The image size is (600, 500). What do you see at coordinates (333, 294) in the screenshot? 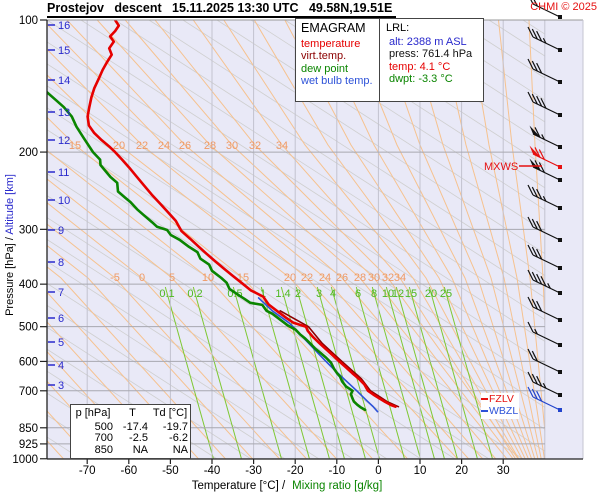
I see `mixing-ratio-label: 4` at bounding box center [333, 294].